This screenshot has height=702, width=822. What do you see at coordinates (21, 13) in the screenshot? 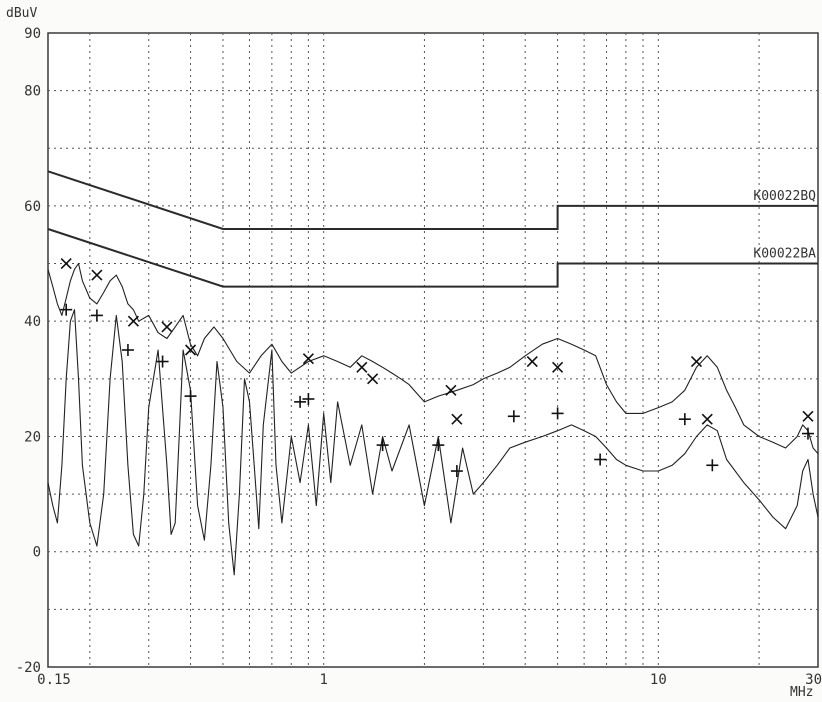
I see `y-axis-unit-label: dBuV` at bounding box center [21, 13].